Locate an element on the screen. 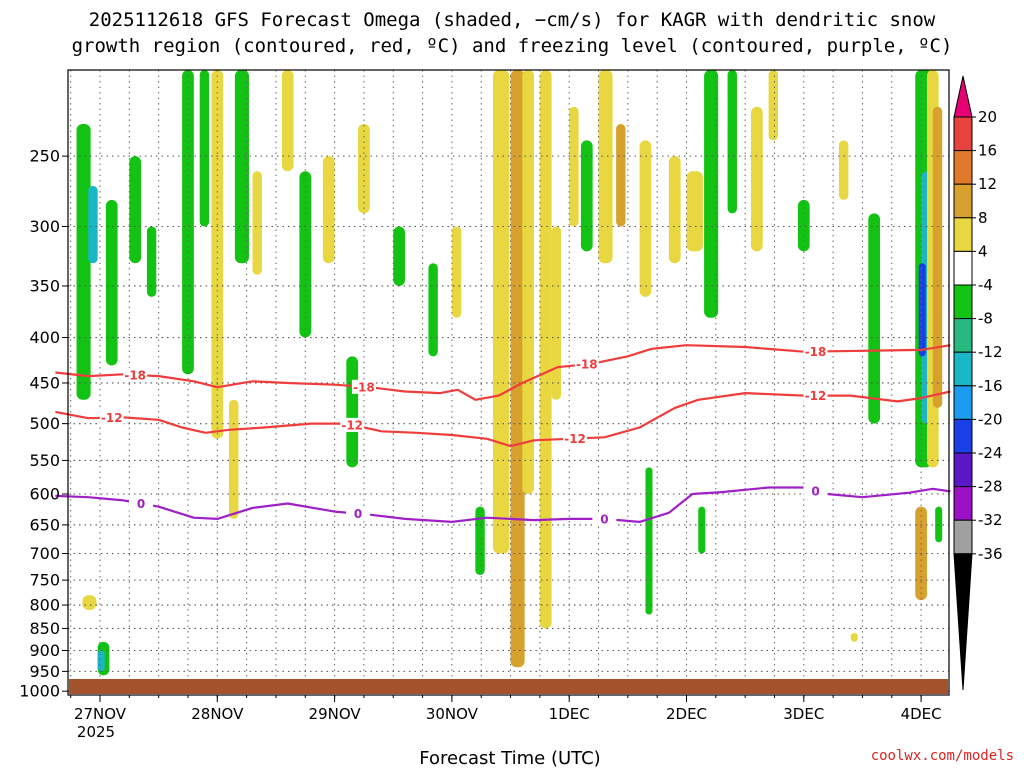  colorbar-label: -16 is located at coordinates (990, 386).